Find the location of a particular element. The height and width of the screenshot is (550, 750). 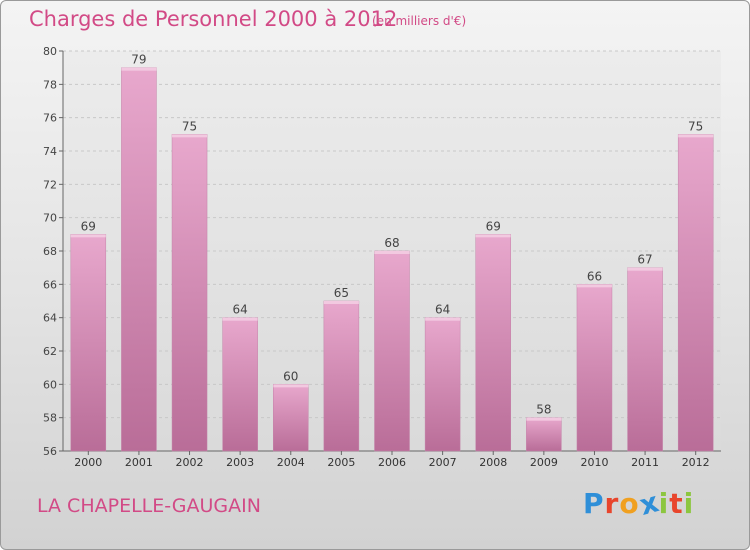

chart-title: Charges de Personnel 2000 à 2012 is located at coordinates (213, 19).